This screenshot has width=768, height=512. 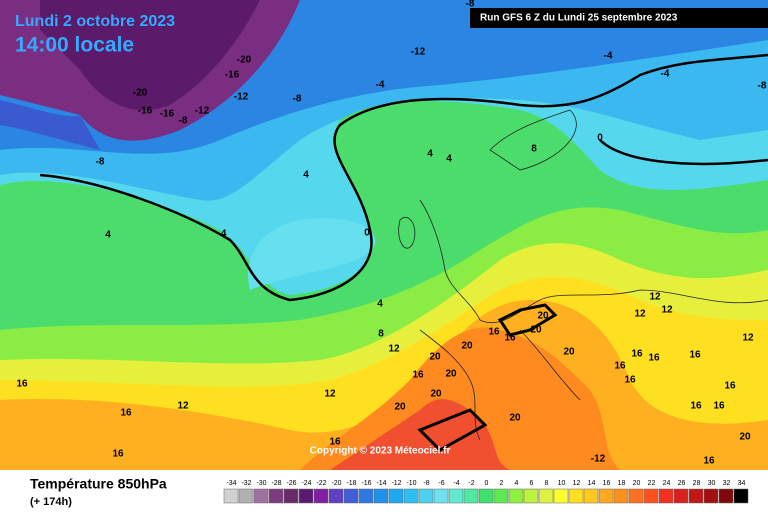 I want to click on legend-label: -16, so click(x=366, y=483).